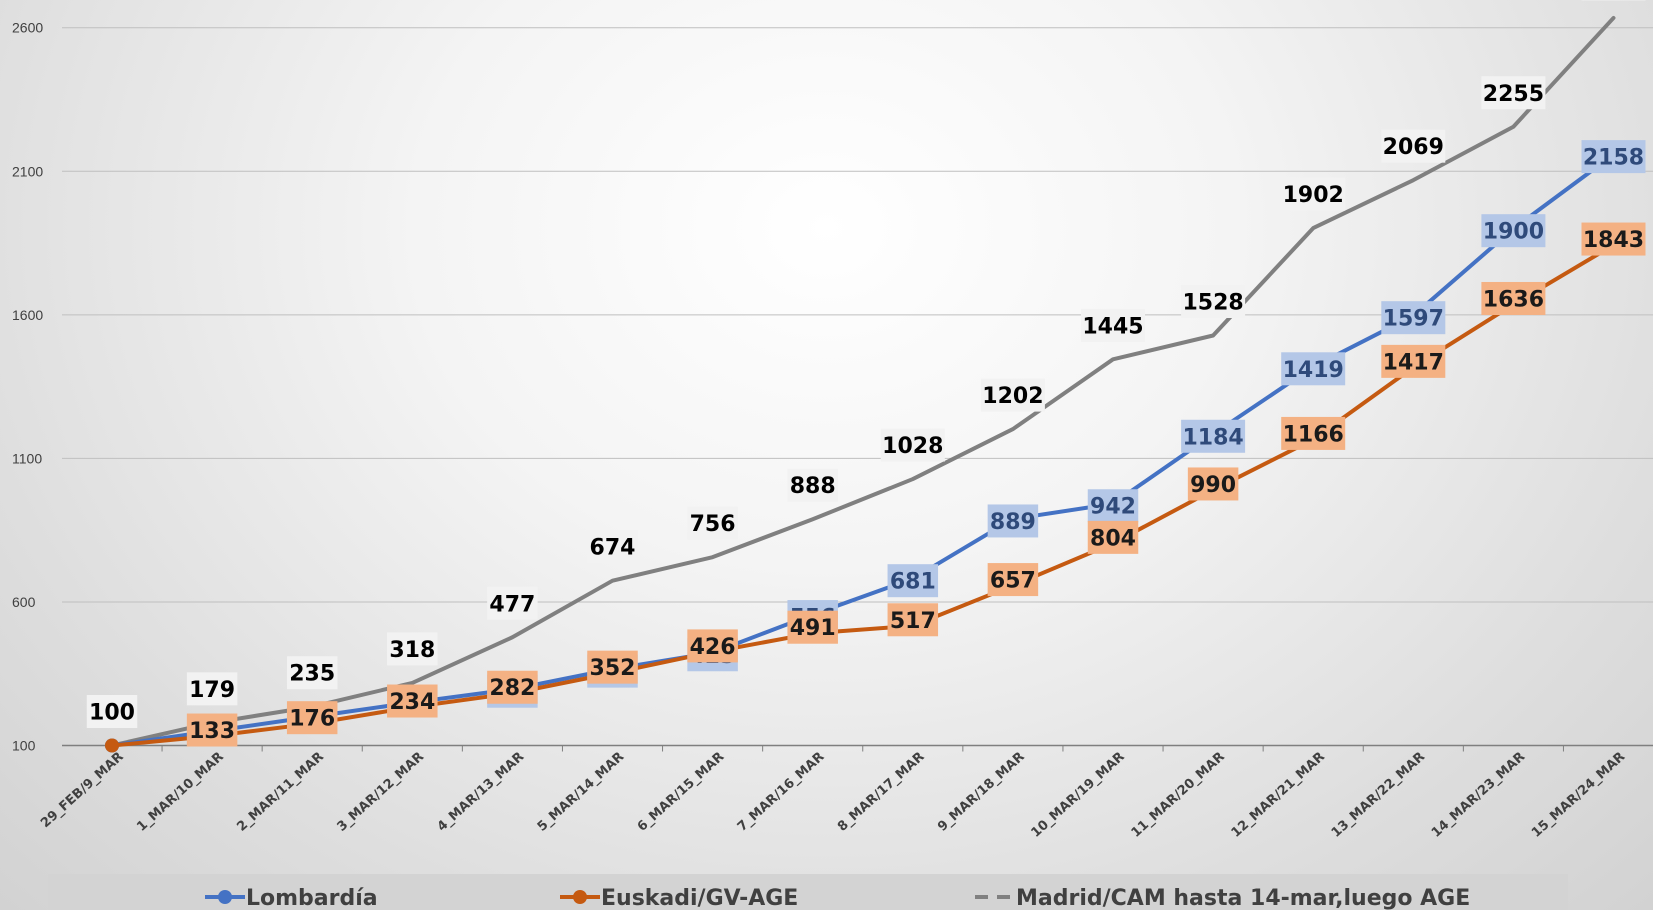 The image size is (1653, 910). I want to click on data-label: 100, so click(112, 711).